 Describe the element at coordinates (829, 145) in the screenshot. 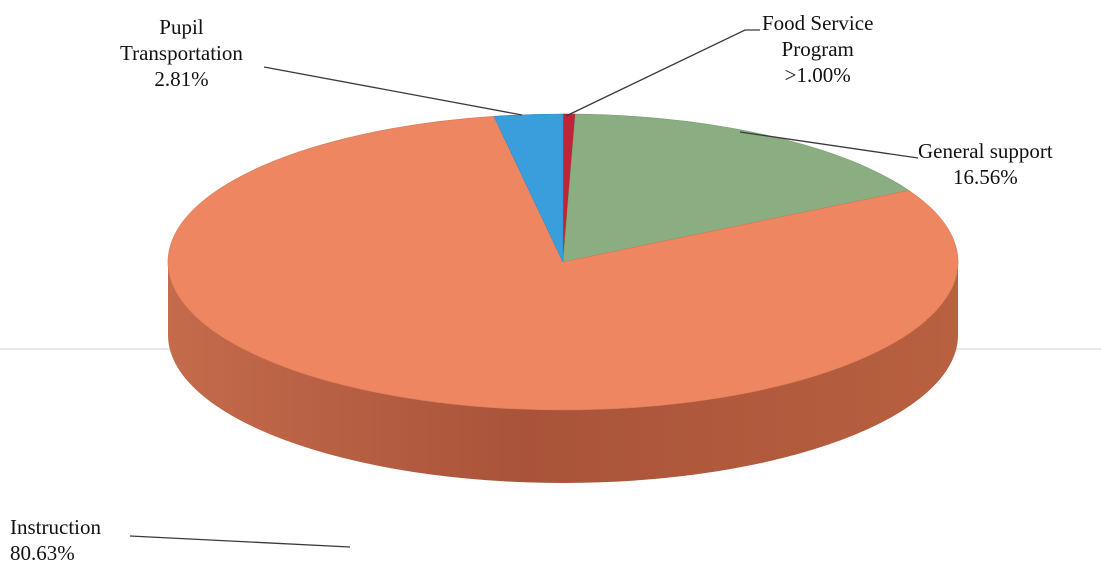

I see `leader-line-general` at that location.